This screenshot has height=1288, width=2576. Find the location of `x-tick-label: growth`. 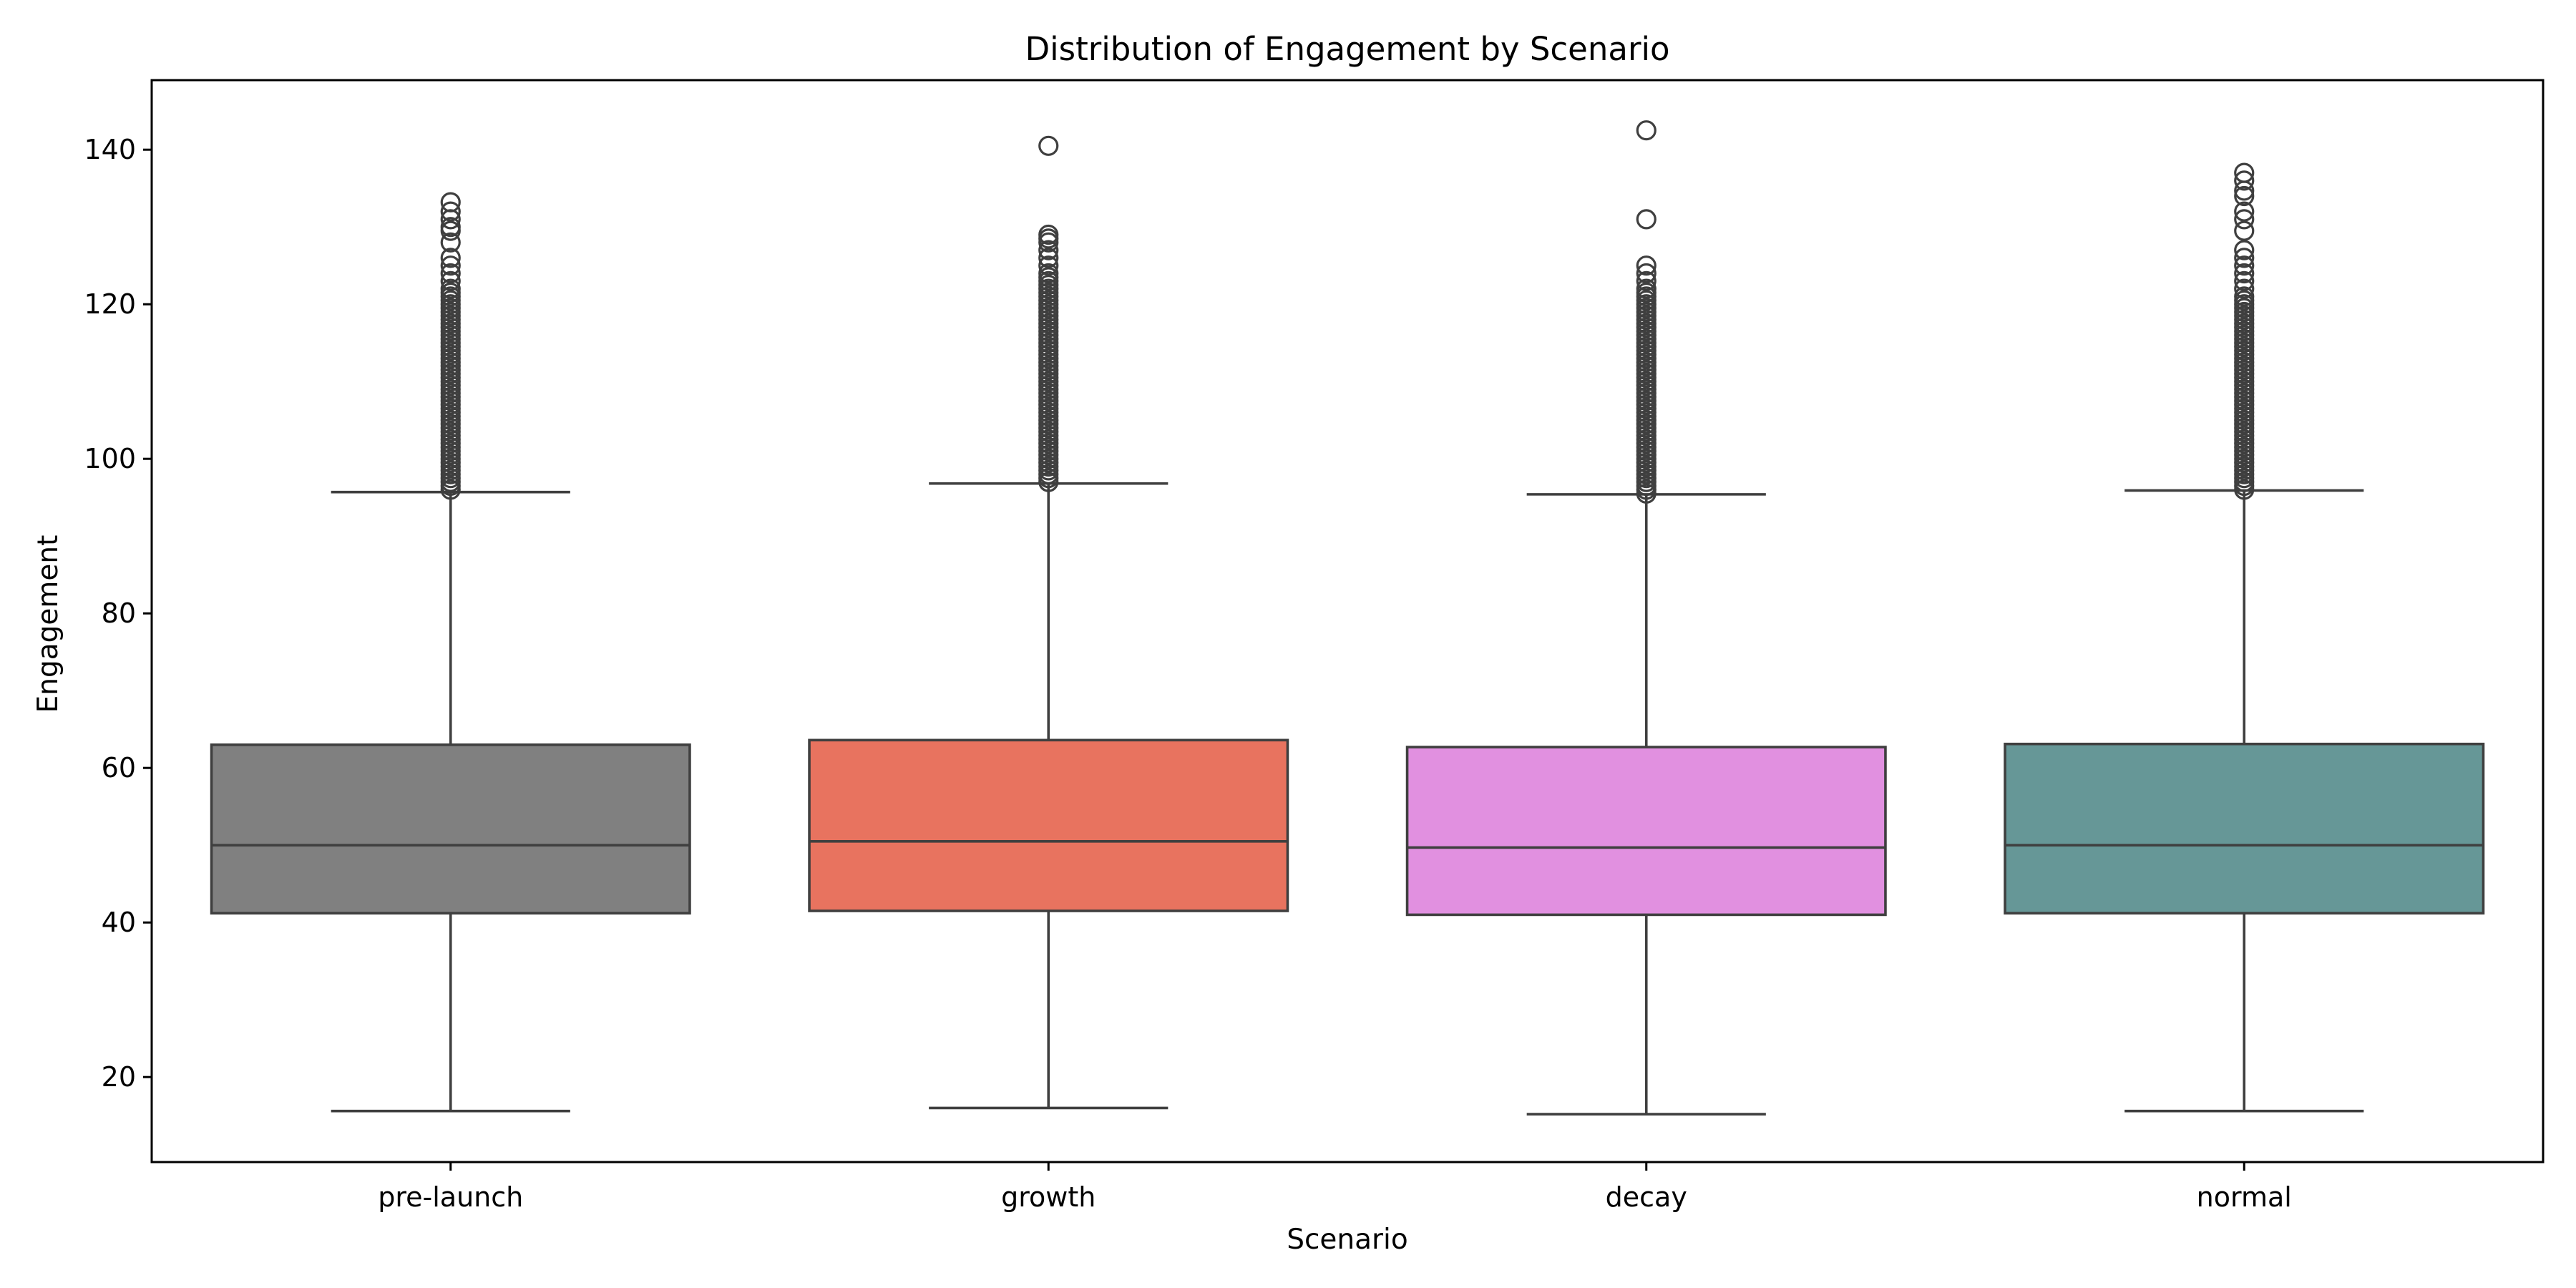

x-tick-label: growth is located at coordinates (1048, 1197).